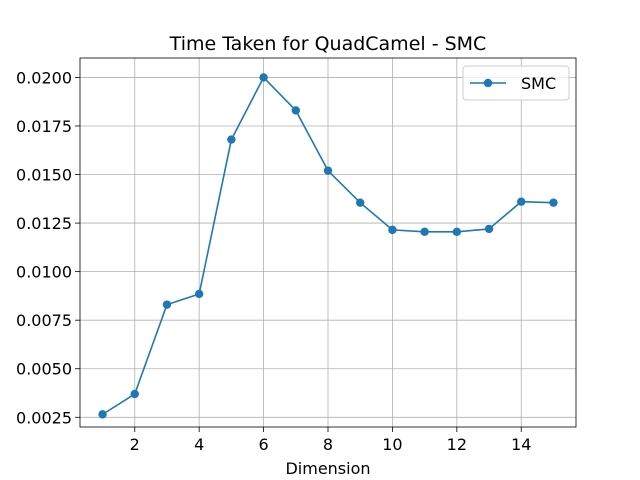 The image size is (640, 480). I want to click on x-tick-label: 12, so click(457, 444).